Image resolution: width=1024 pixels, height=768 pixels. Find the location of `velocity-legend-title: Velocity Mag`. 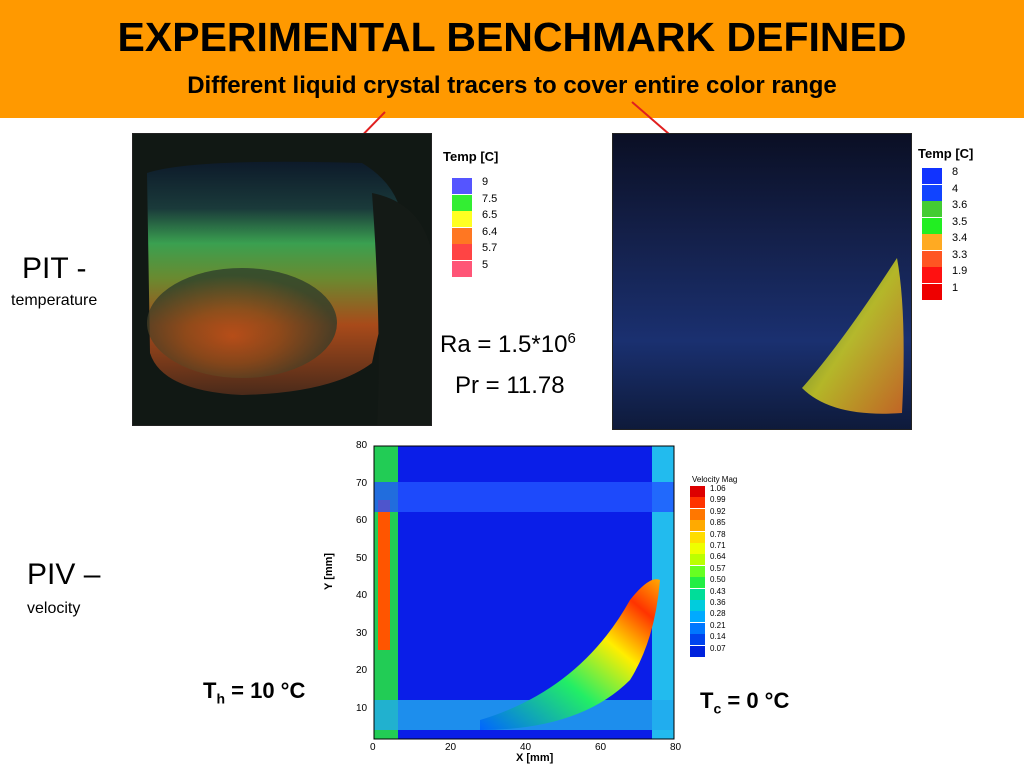

velocity-legend-title: Velocity Mag is located at coordinates (715, 479).